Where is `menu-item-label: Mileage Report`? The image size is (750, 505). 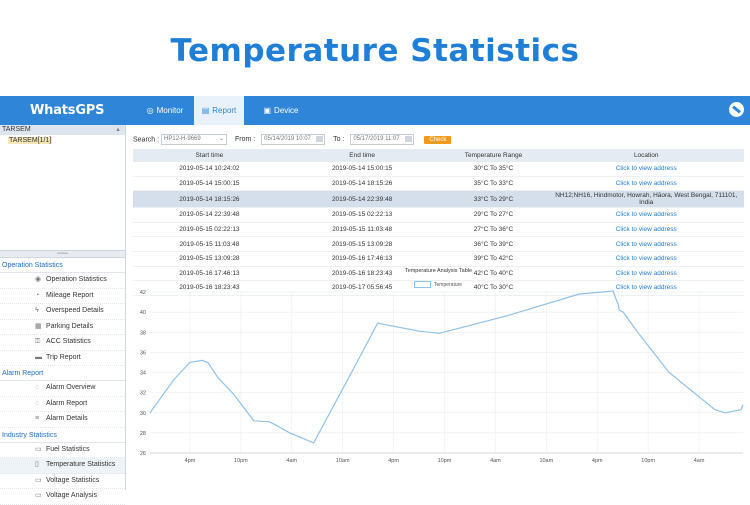
menu-item-label: Mileage Report is located at coordinates (70, 295).